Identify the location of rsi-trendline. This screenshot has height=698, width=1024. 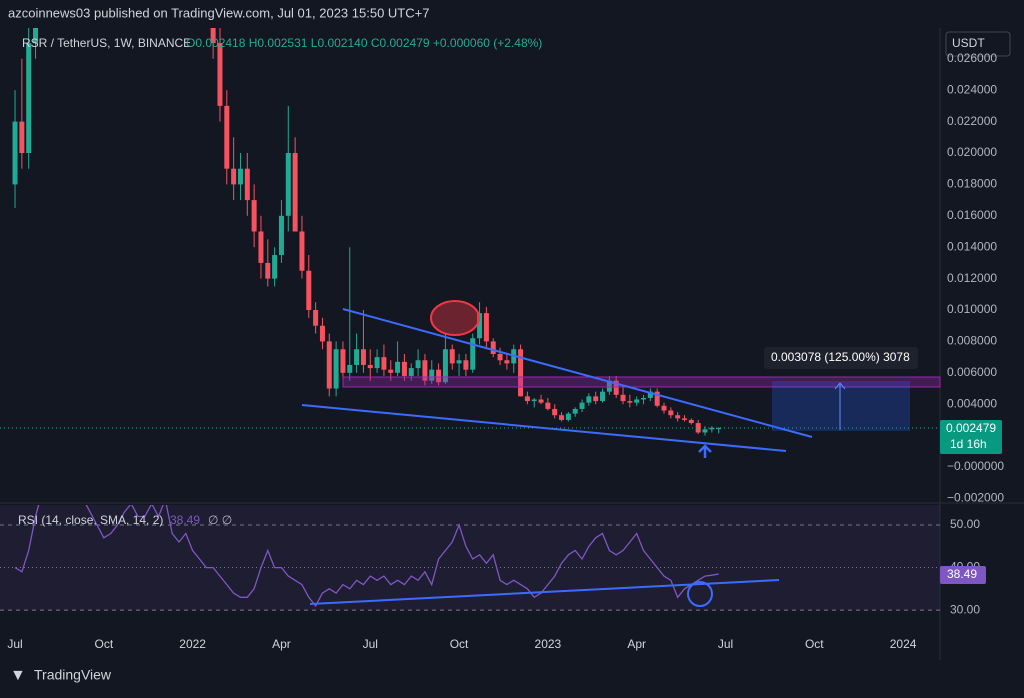
(544, 592).